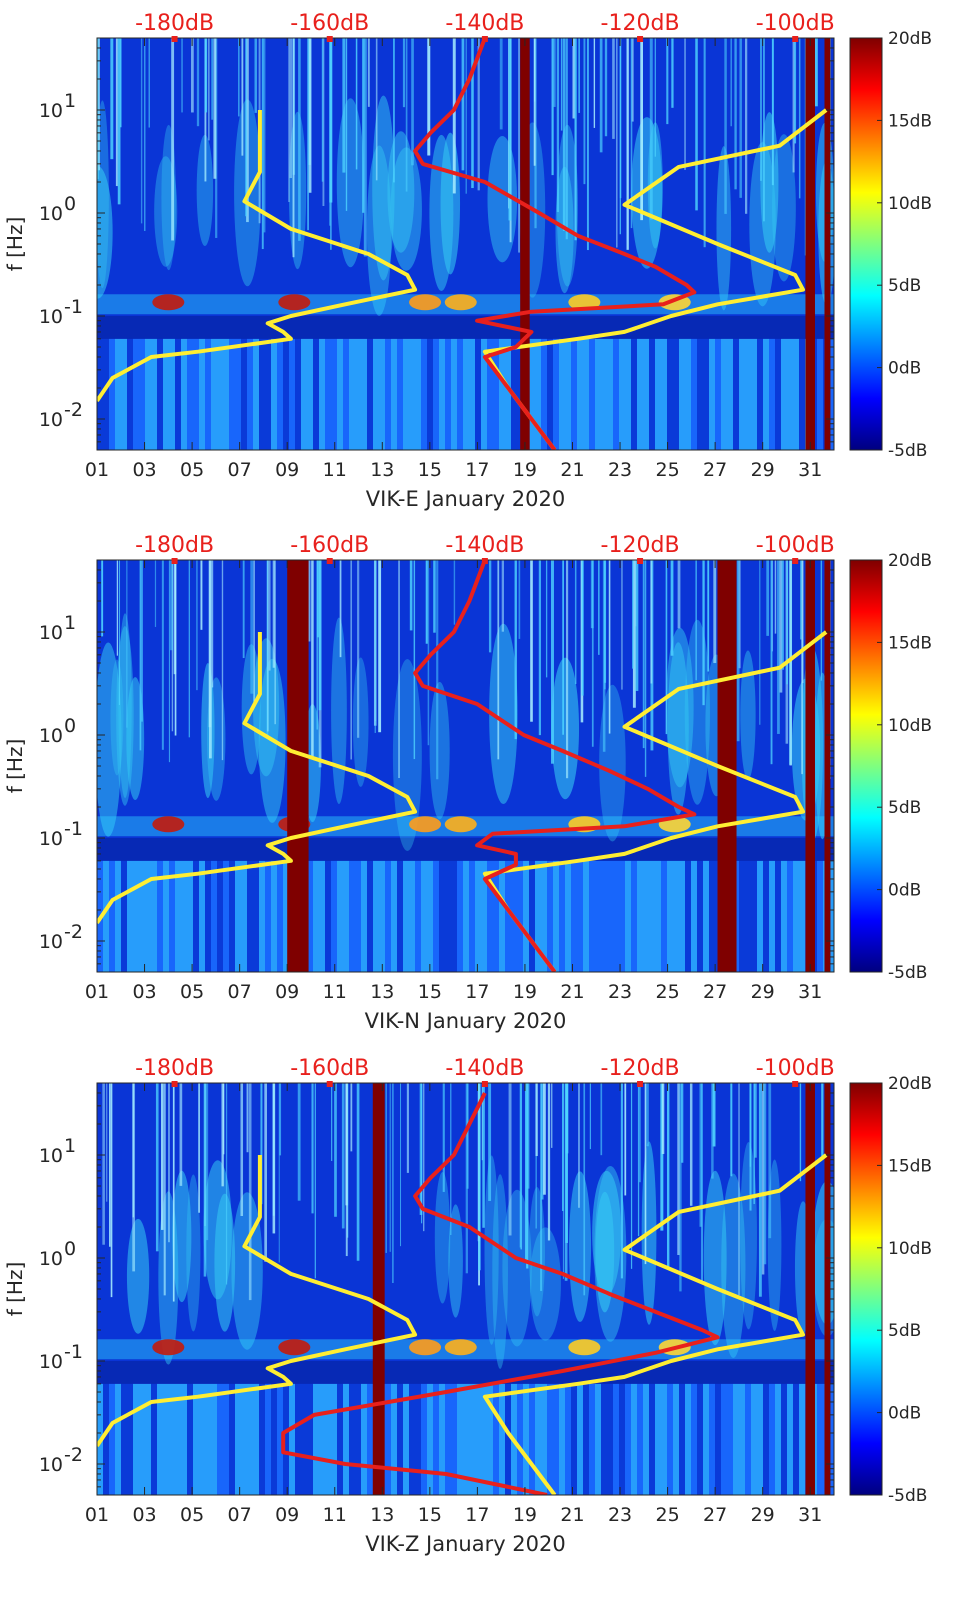 This screenshot has height=1599, width=962. I want to click on colorbar-label: 5dB, so click(904, 1331).